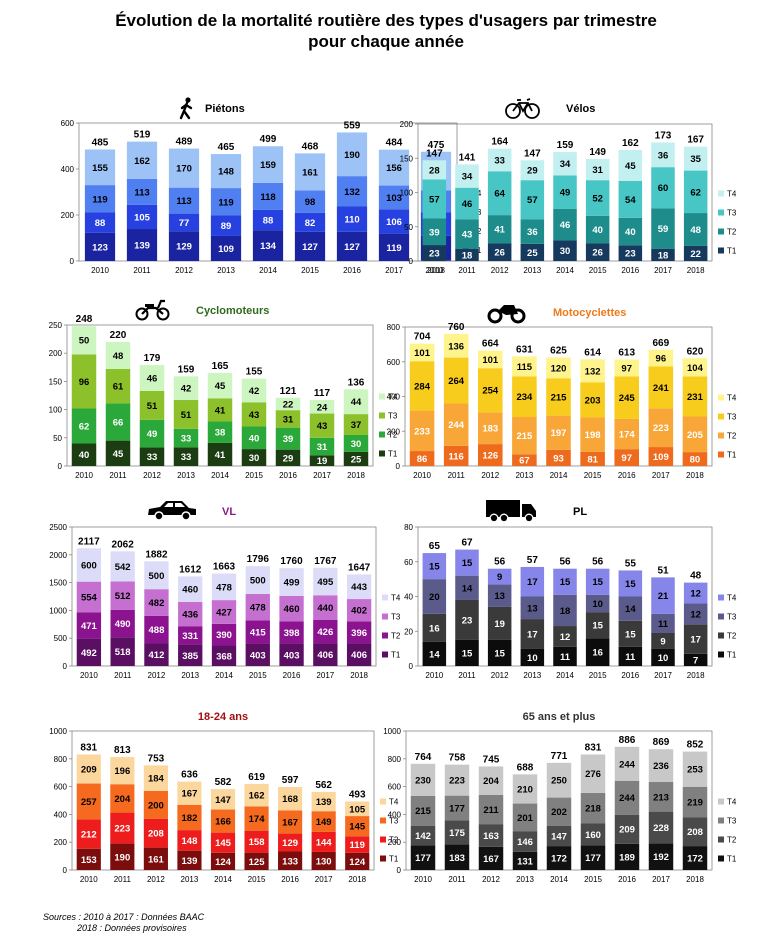 This screenshot has width=772, height=944. I want to click on data-label: 13, so click(499, 596).